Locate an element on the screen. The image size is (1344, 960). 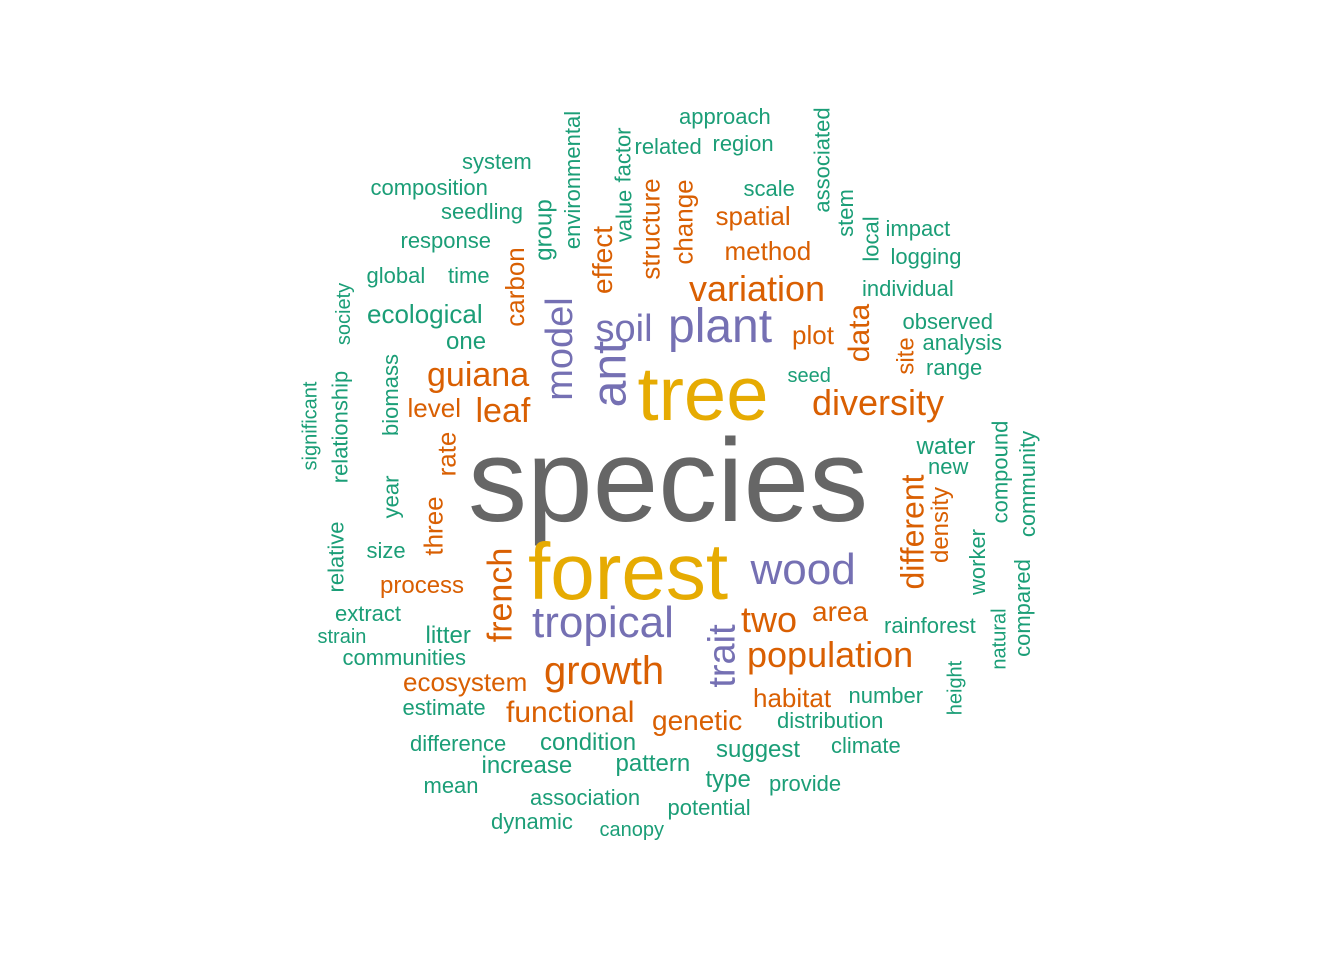
word-climate: climate is located at coordinates (866, 745).